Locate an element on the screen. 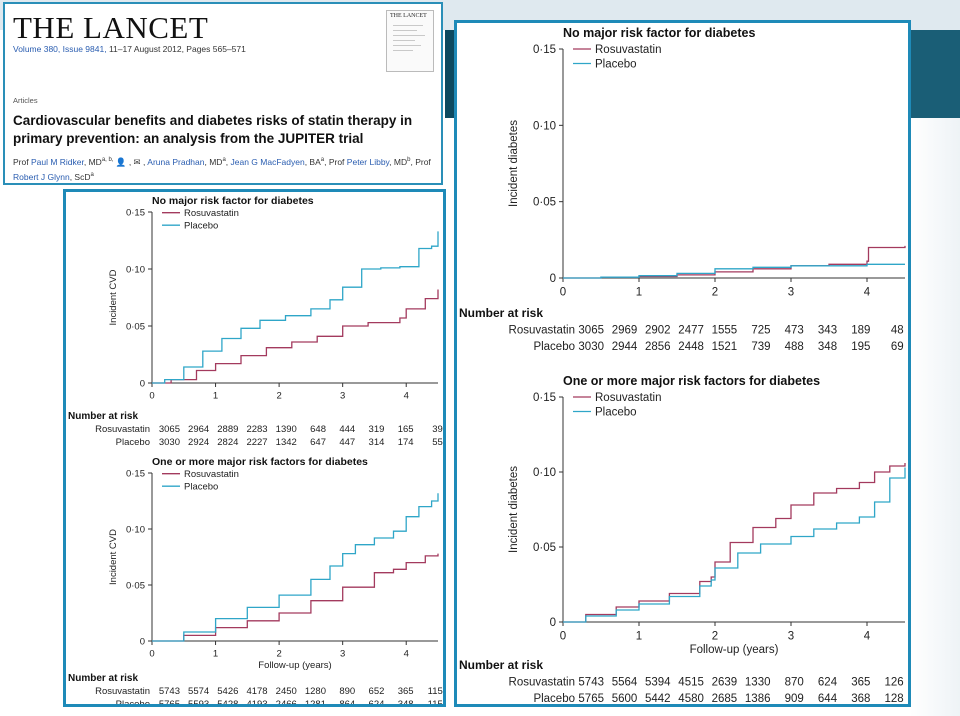  risk-value: 5593 is located at coordinates (198, 701).